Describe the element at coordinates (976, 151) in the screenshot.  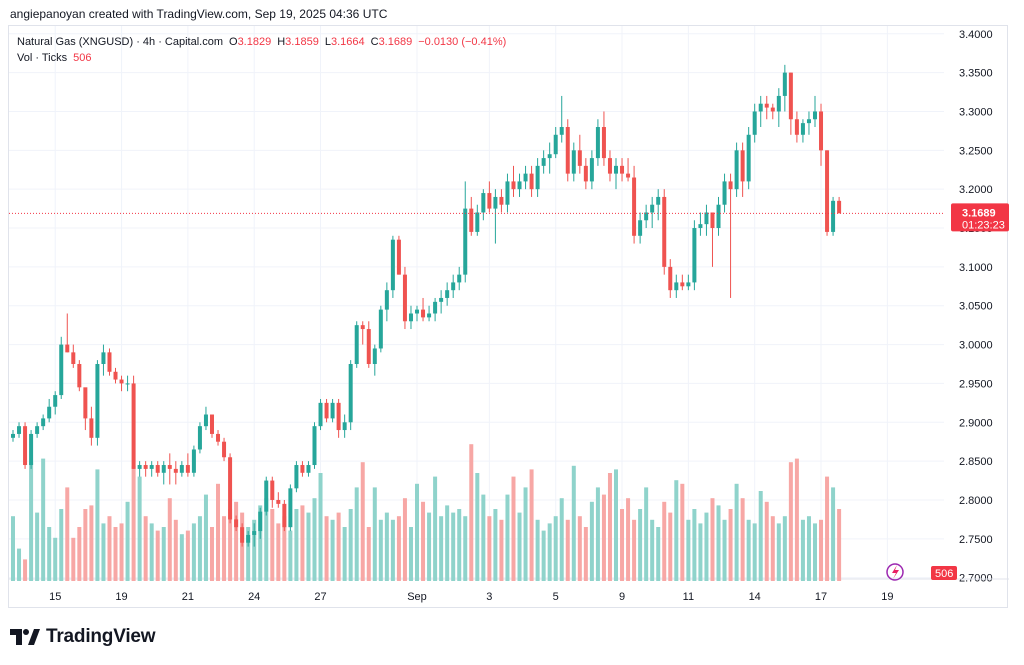
I see `y-tick-label: 3.2500` at that location.